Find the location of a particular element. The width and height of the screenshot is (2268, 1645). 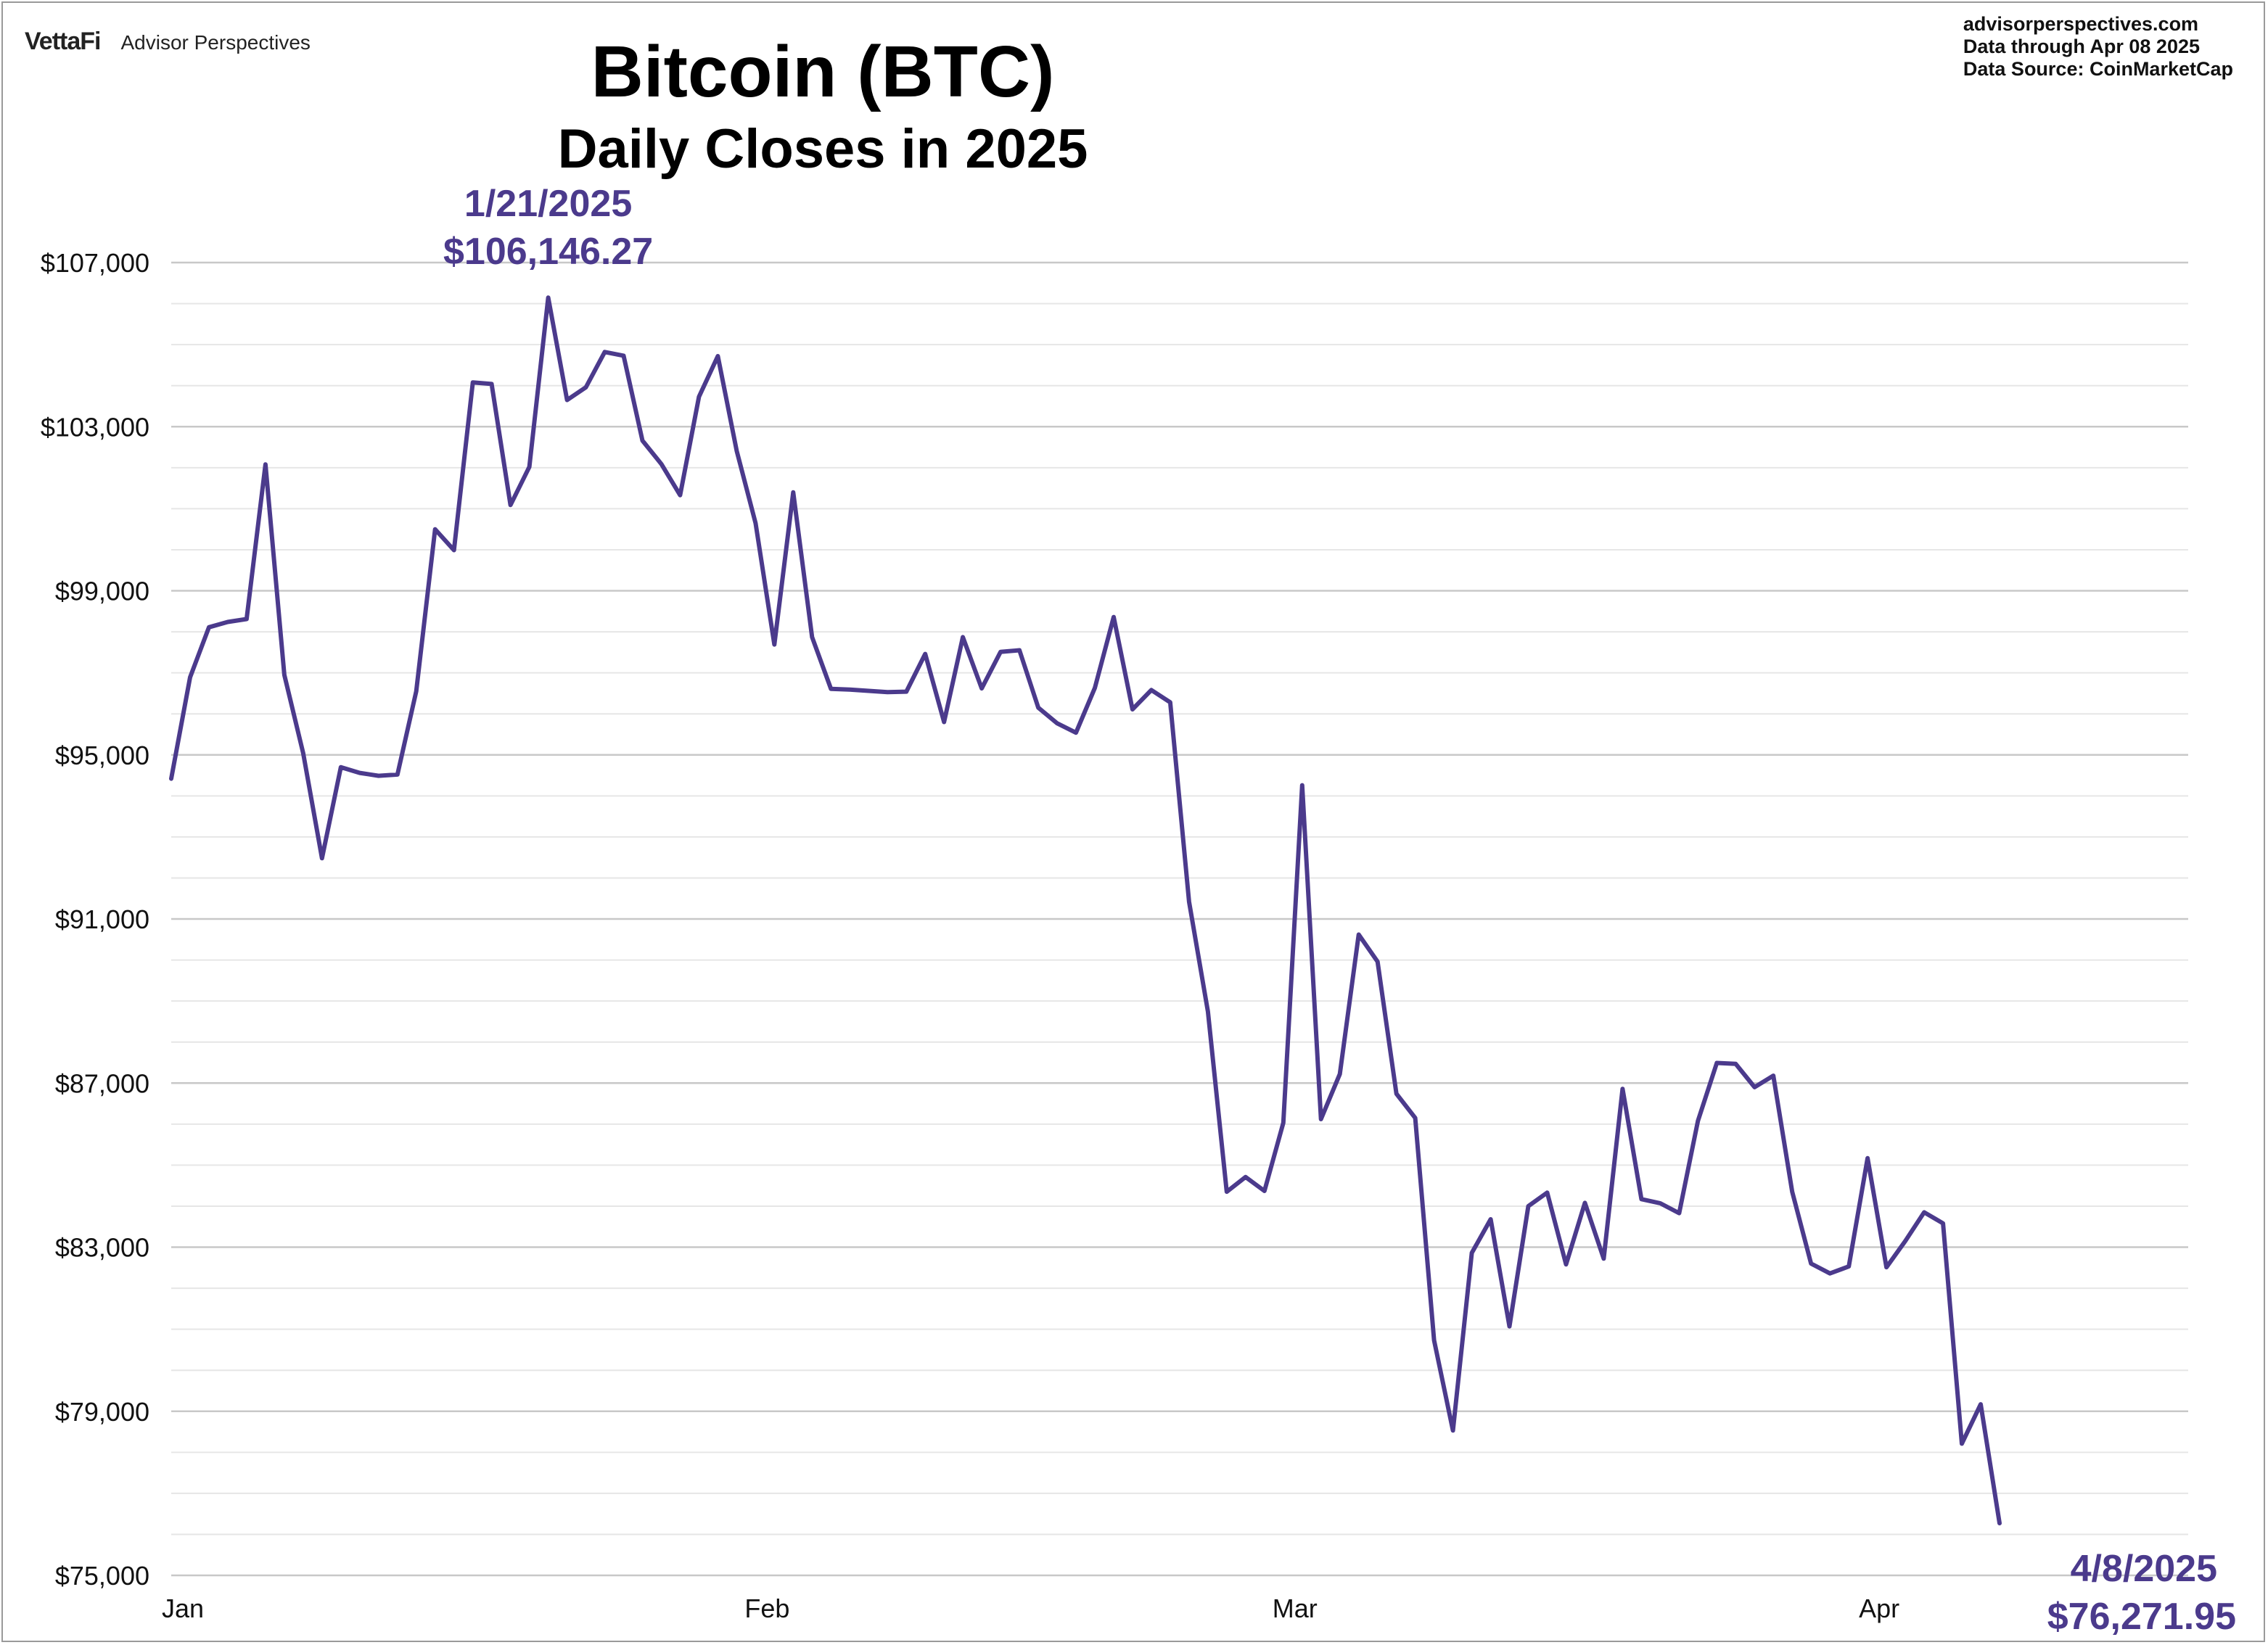

y-tick-label: $103,000 is located at coordinates (95, 427).